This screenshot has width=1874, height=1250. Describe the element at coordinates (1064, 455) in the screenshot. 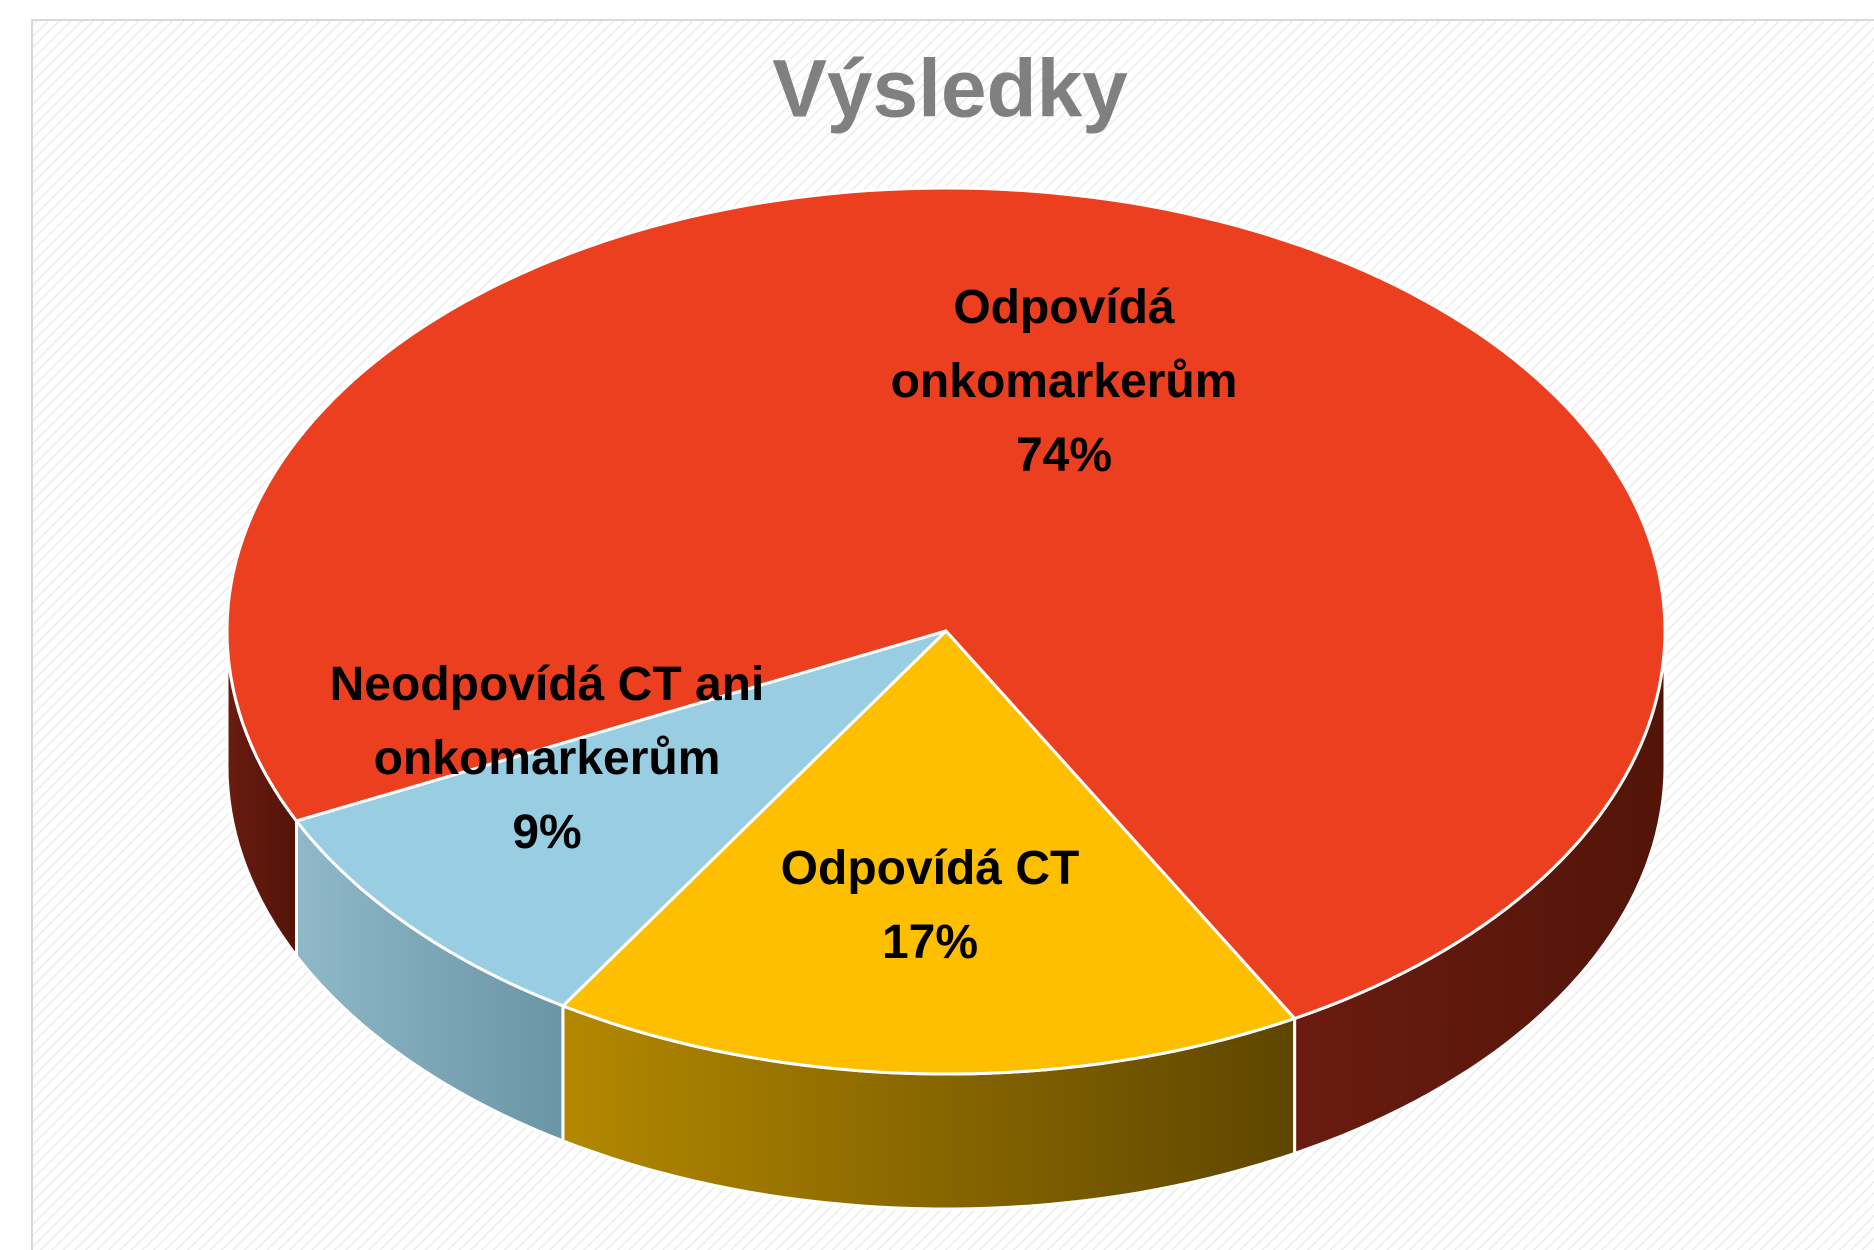

I see `value-label: 74%` at that location.